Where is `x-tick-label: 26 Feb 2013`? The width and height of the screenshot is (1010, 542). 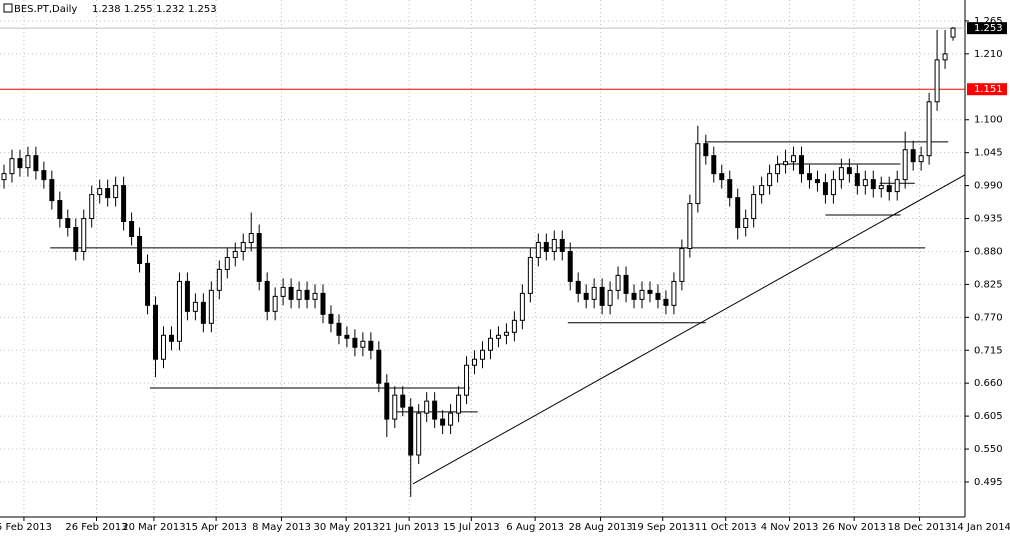 x-tick-label: 26 Feb 2013 is located at coordinates (96, 527).